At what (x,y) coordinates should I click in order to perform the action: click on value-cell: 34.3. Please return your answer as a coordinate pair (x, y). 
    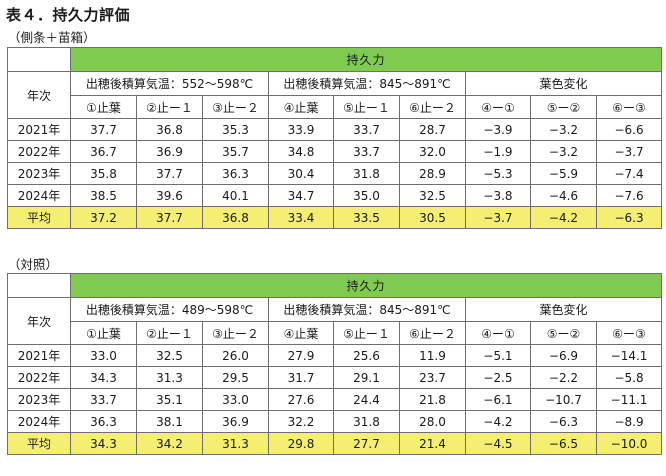
    Looking at the image, I should click on (103, 377).